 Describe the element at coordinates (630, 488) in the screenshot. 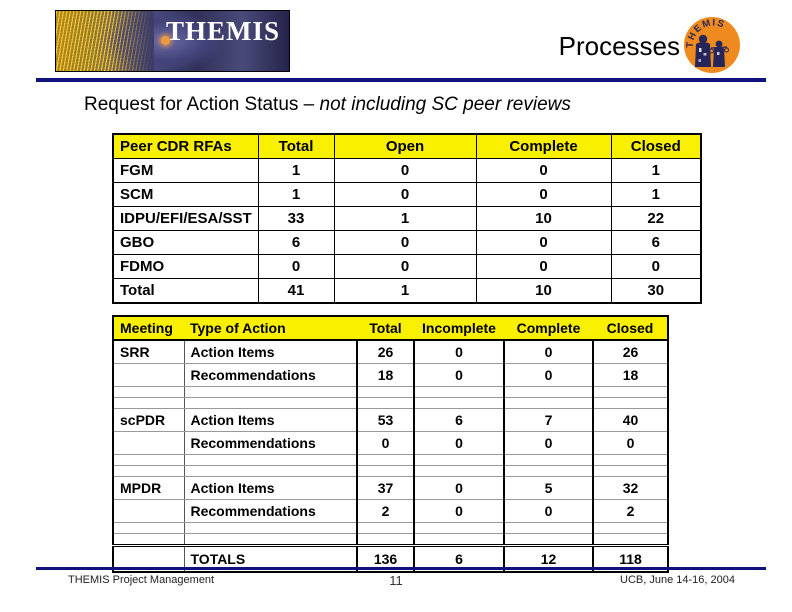

I see `table-cell: 32` at that location.